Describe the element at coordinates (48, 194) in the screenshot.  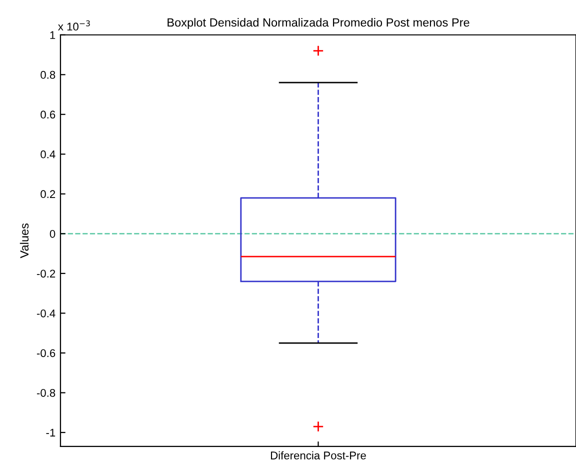
I see `y-tick-label: 0.2` at that location.